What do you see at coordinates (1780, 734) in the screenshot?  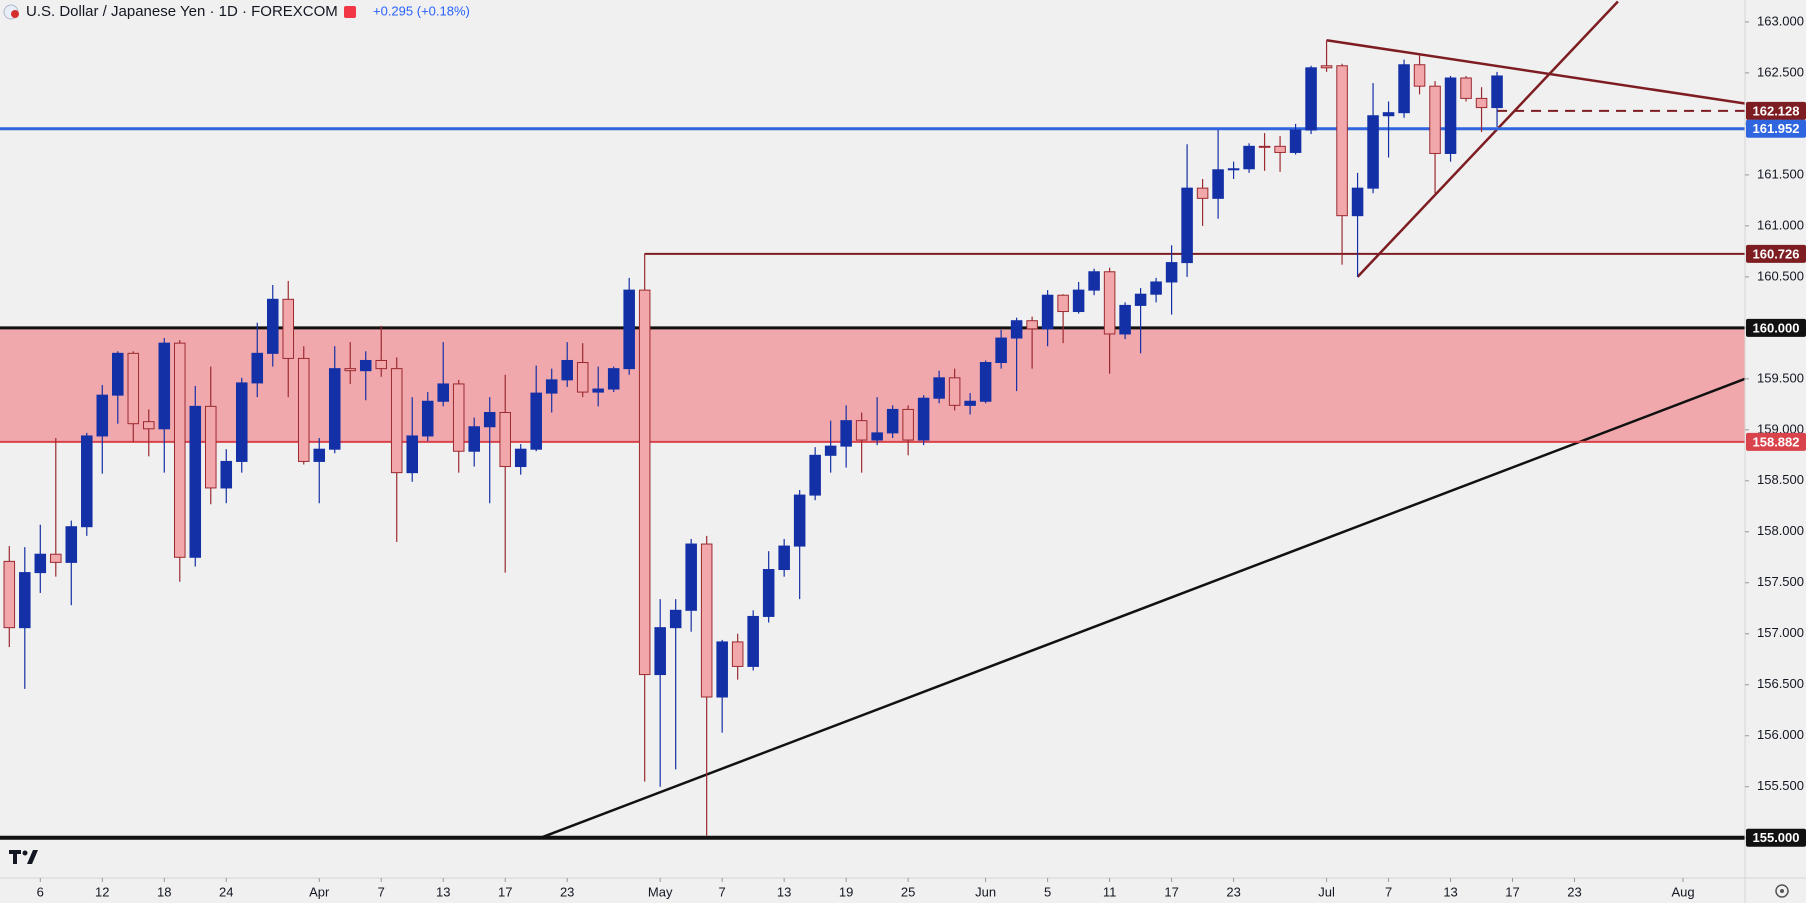 I see `y-tick-label: 156.000` at bounding box center [1780, 734].